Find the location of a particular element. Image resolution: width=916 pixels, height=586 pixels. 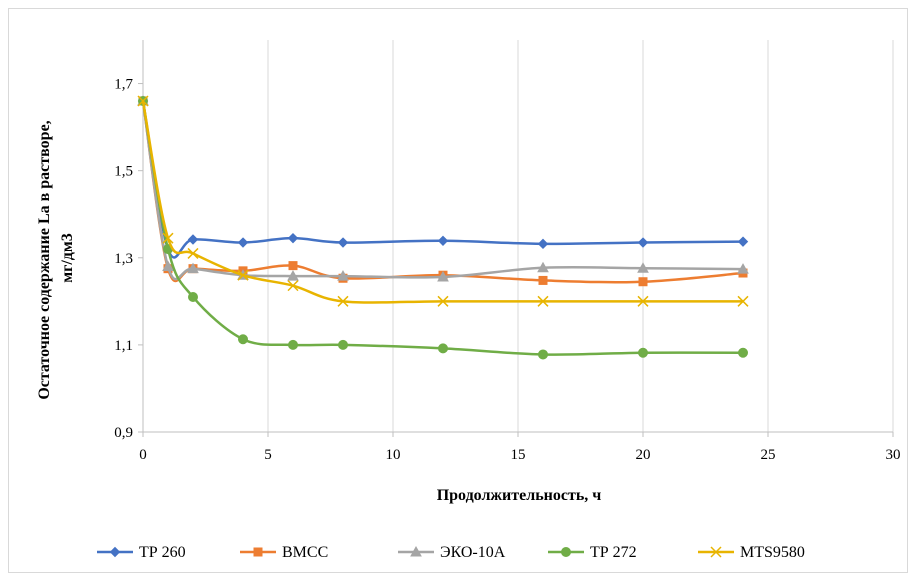

x-tick-label: 25 is located at coordinates (768, 455).